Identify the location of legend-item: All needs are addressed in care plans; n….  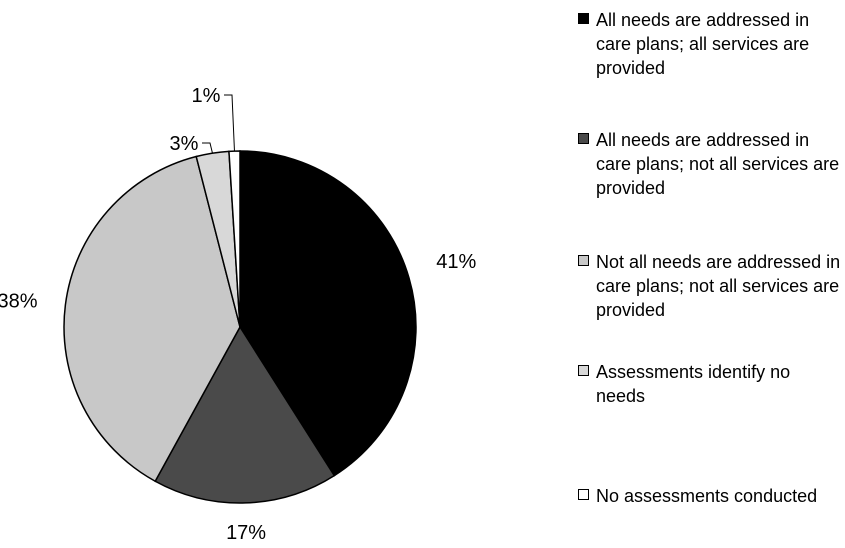
(711, 164).